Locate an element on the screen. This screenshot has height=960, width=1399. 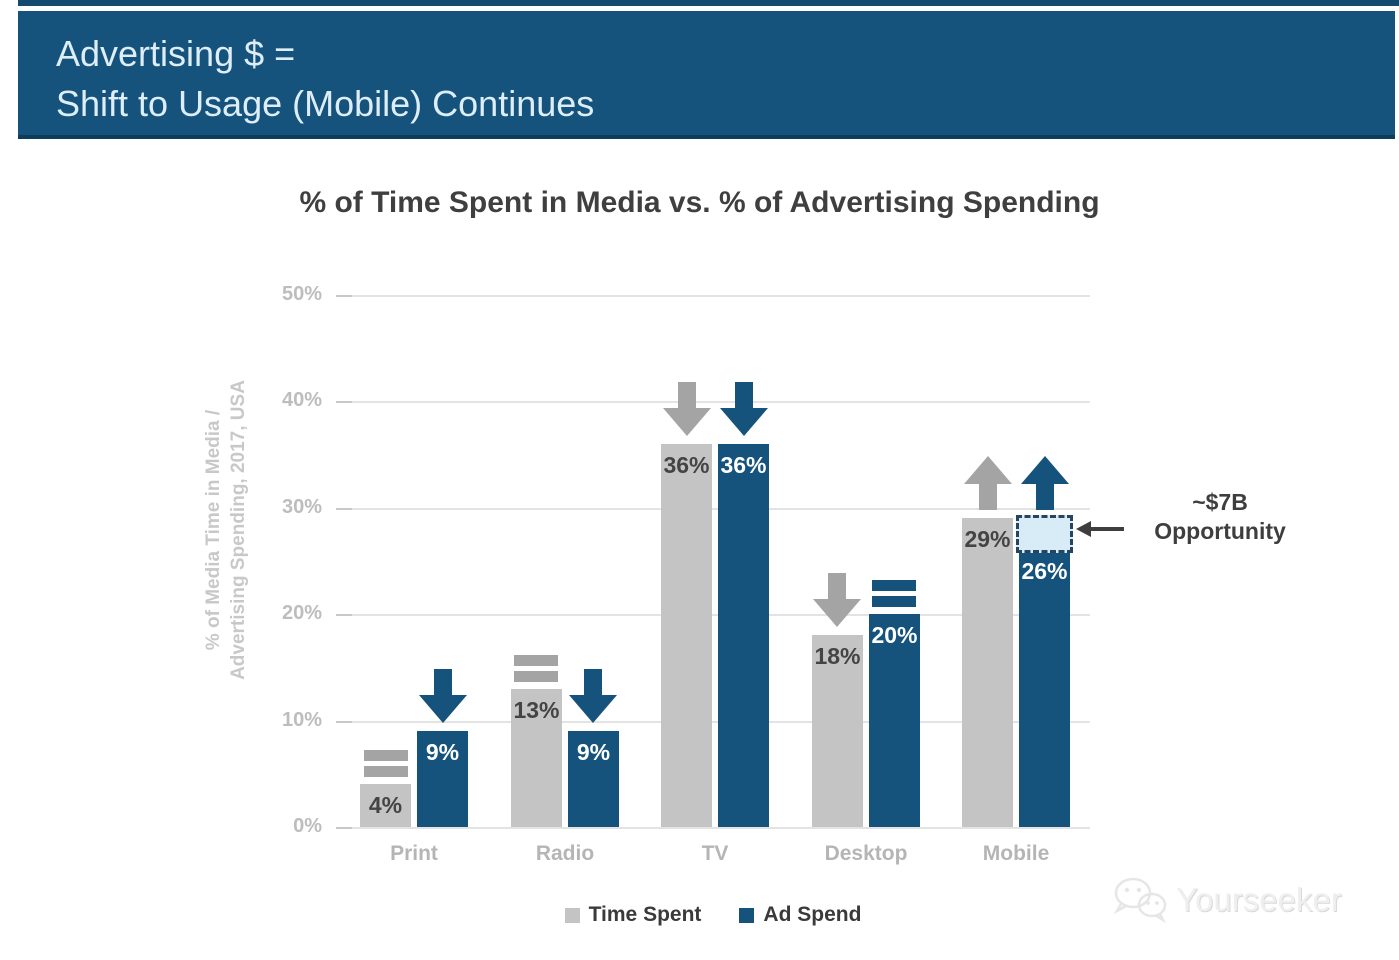
opportunity-amount: ~$7B is located at coordinates (1220, 502).